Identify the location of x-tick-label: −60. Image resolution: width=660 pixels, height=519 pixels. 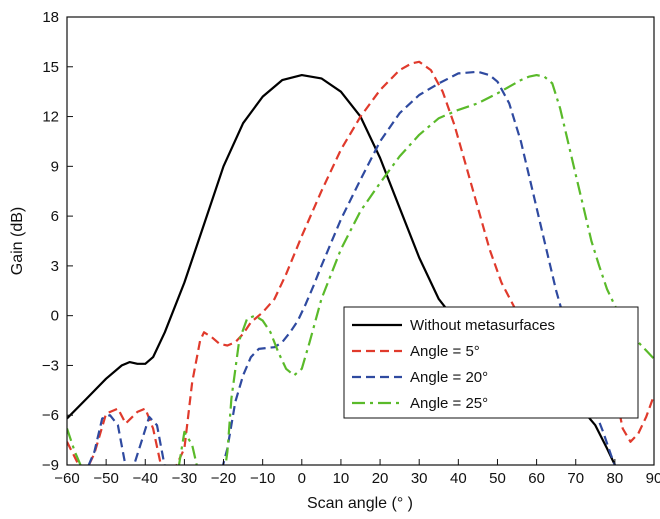
(66, 478).